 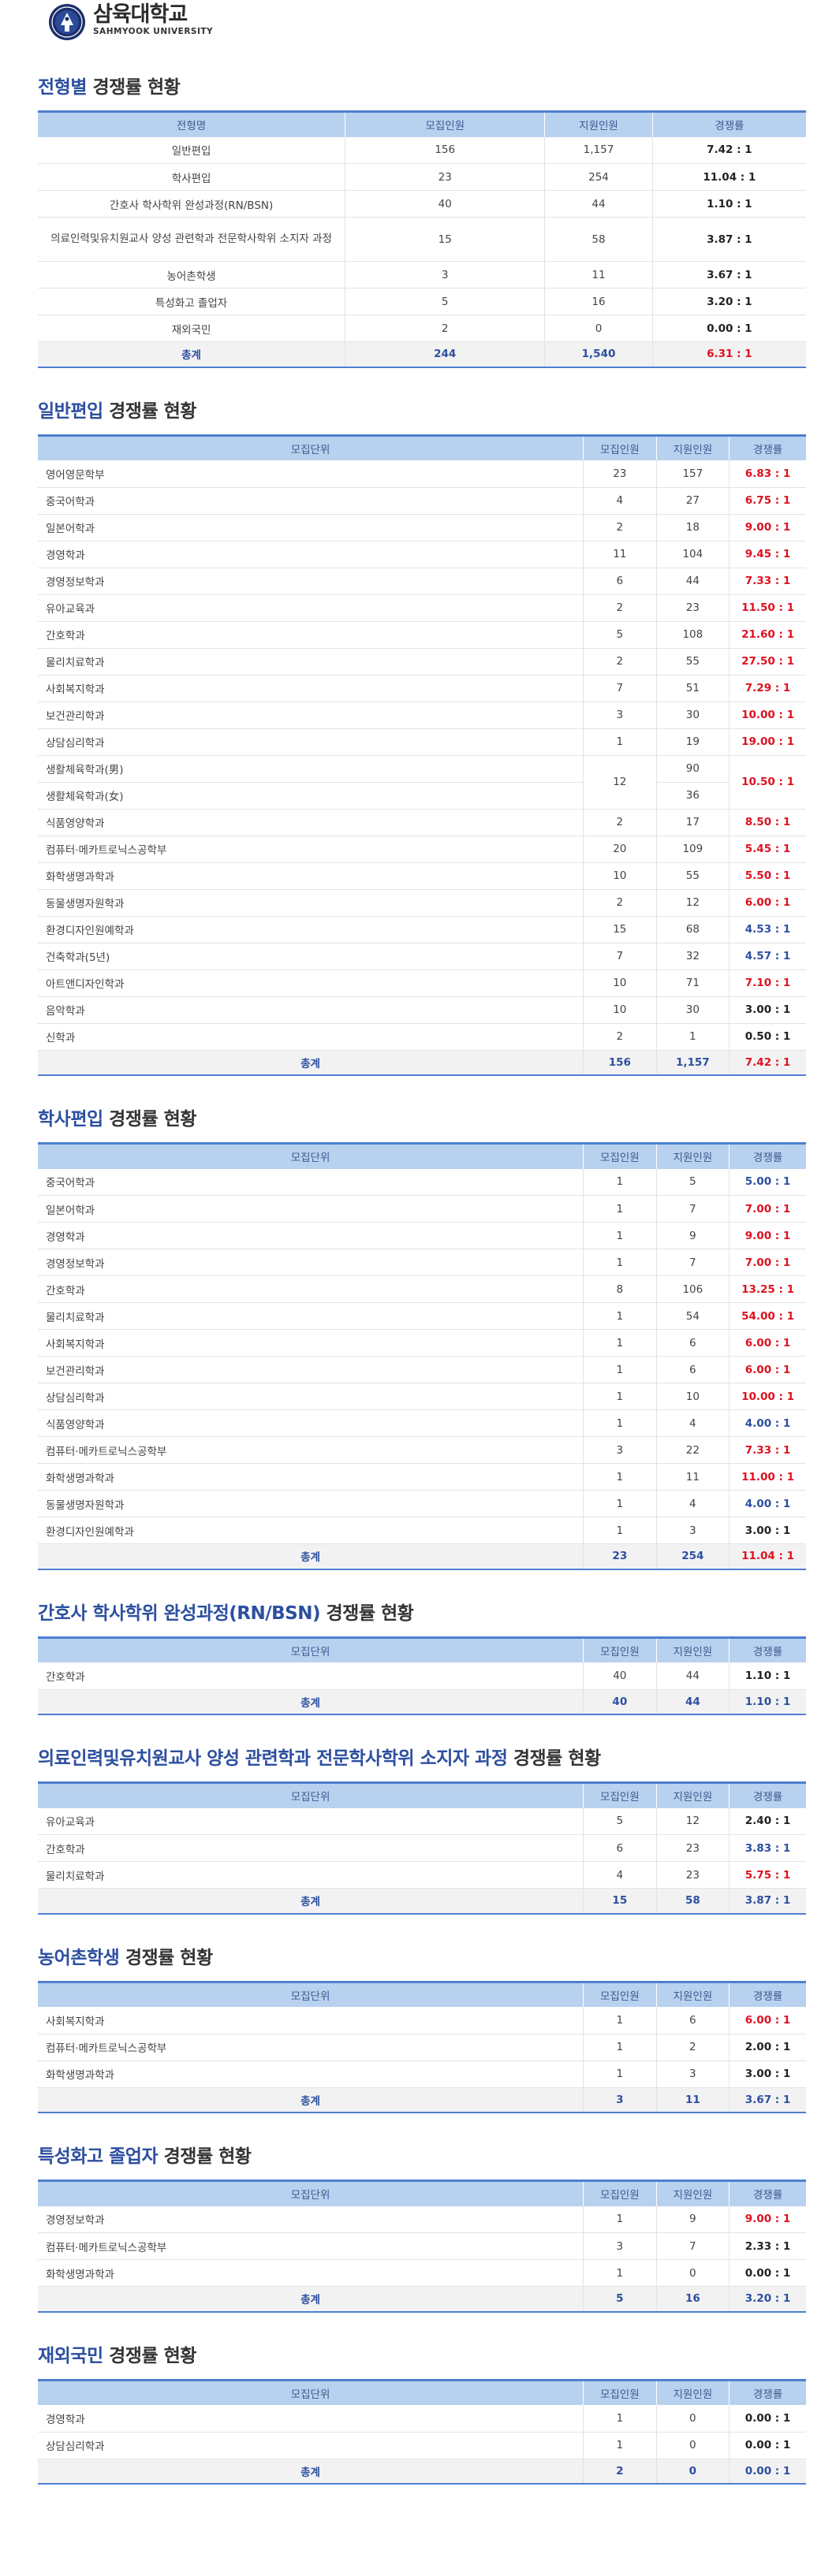 What do you see at coordinates (422, 474) in the screenshot?
I see `table-row: 영어영문학부 23 157 6.83 : 1` at bounding box center [422, 474].